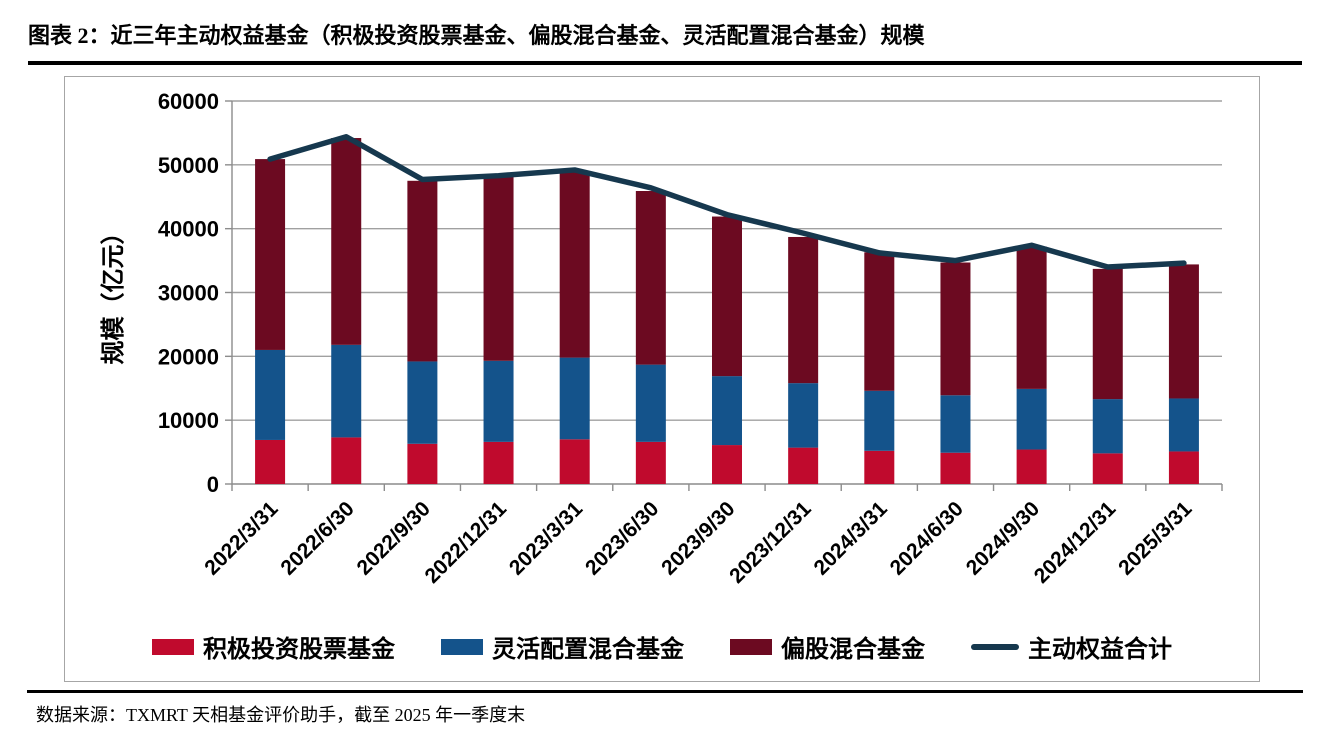  I want to click on total-line, so click(727, 201).